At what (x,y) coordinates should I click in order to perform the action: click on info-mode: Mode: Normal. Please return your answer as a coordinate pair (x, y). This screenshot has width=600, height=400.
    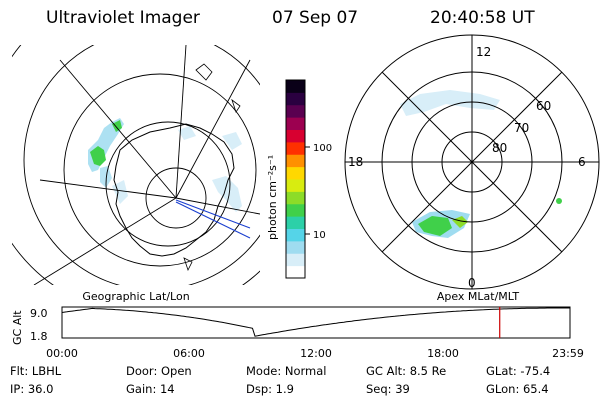
    Looking at the image, I should click on (286, 371).